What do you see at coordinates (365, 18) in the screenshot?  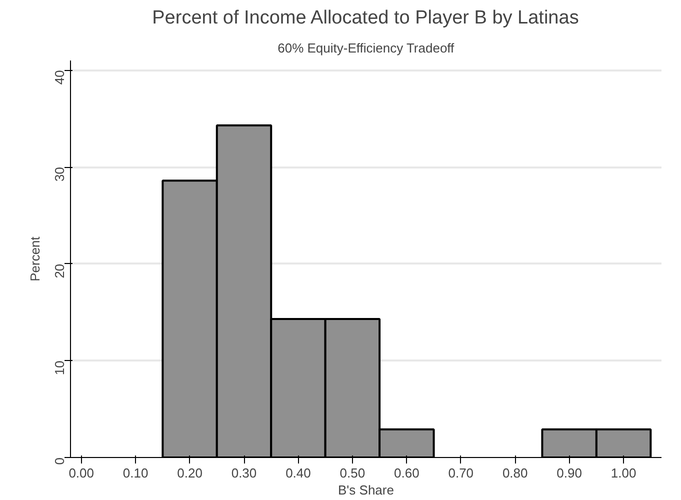 I see `chart-title: Percent of Income Allocated to Player B by Latinas` at bounding box center [365, 18].